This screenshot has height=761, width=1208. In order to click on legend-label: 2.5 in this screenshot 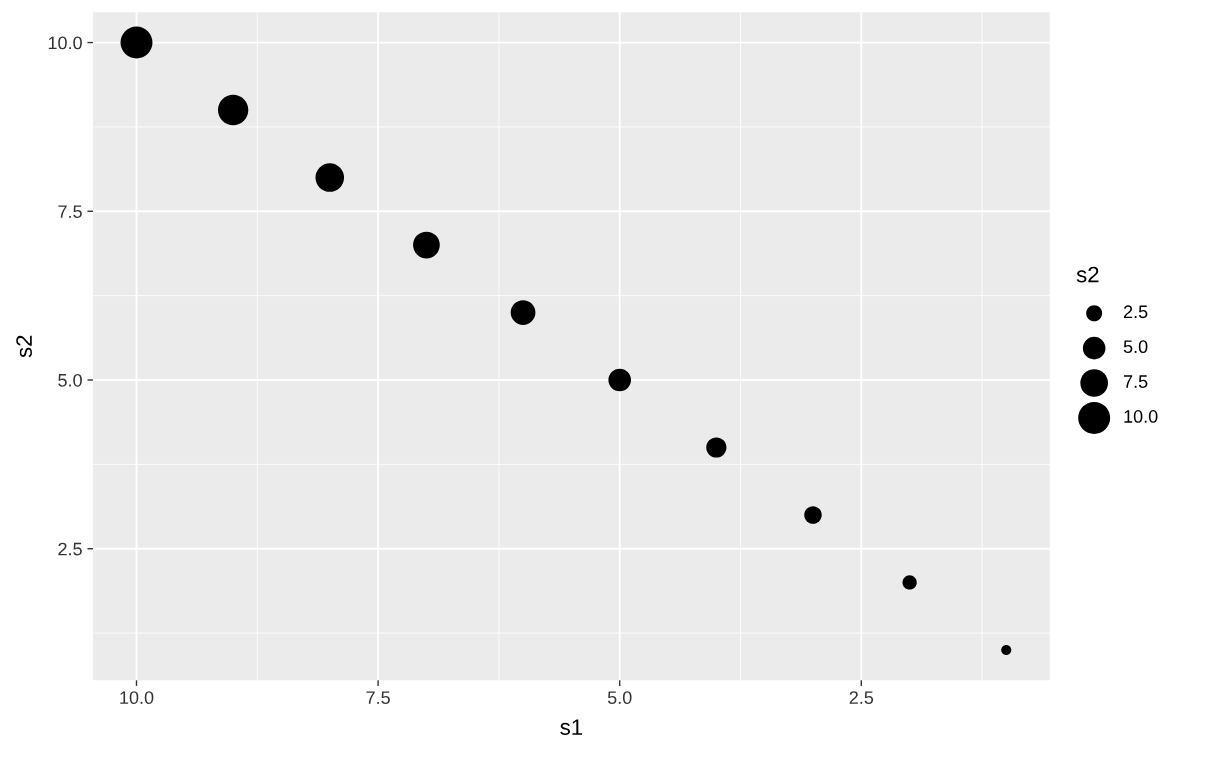, I will do `click(1135, 312)`.